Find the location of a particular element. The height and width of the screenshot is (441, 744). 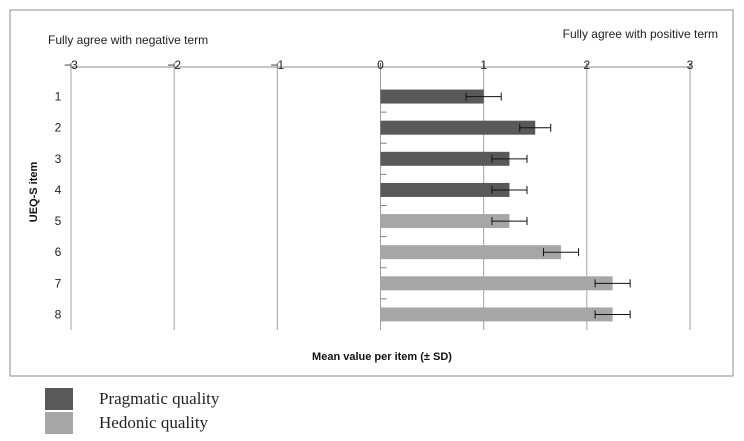

y-tick-label: 4 is located at coordinates (58, 190).